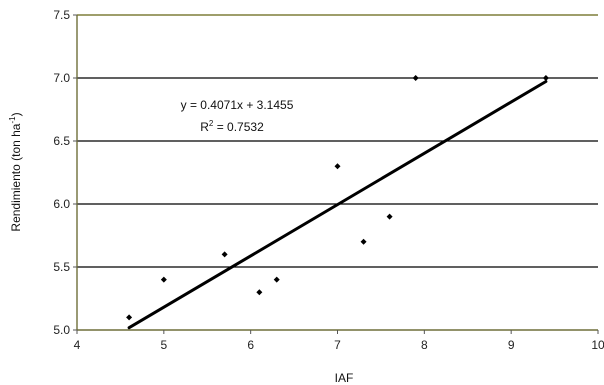  What do you see at coordinates (237, 105) in the screenshot?
I see `trendline-equation: y = 0.4071x + 3.1455` at bounding box center [237, 105].